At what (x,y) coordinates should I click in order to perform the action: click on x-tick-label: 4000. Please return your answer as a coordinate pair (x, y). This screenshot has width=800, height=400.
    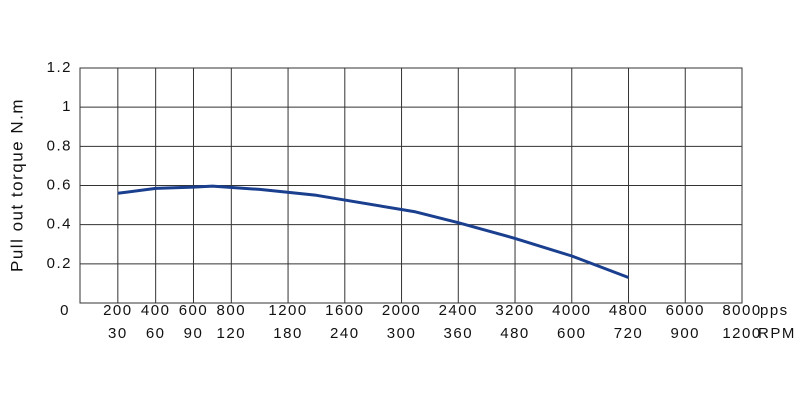
    Looking at the image, I should click on (571, 310).